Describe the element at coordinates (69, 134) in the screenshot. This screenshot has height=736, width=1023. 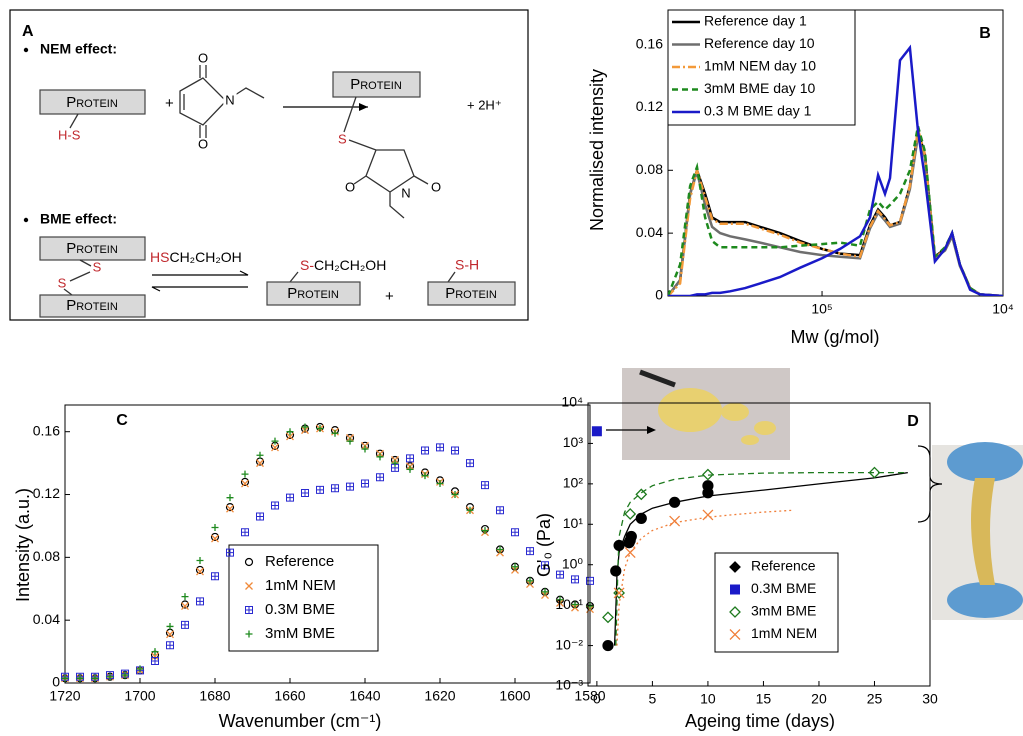
I see `thiol: H-S` at that location.